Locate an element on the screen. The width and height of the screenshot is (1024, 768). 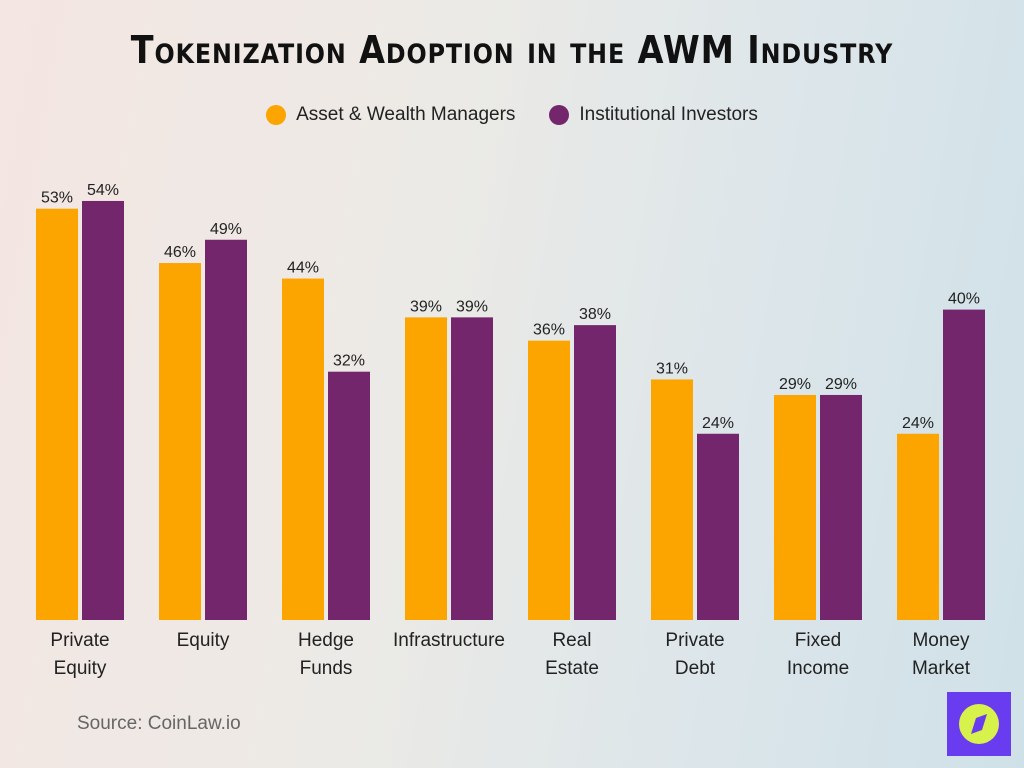
logo is located at coordinates (979, 724).